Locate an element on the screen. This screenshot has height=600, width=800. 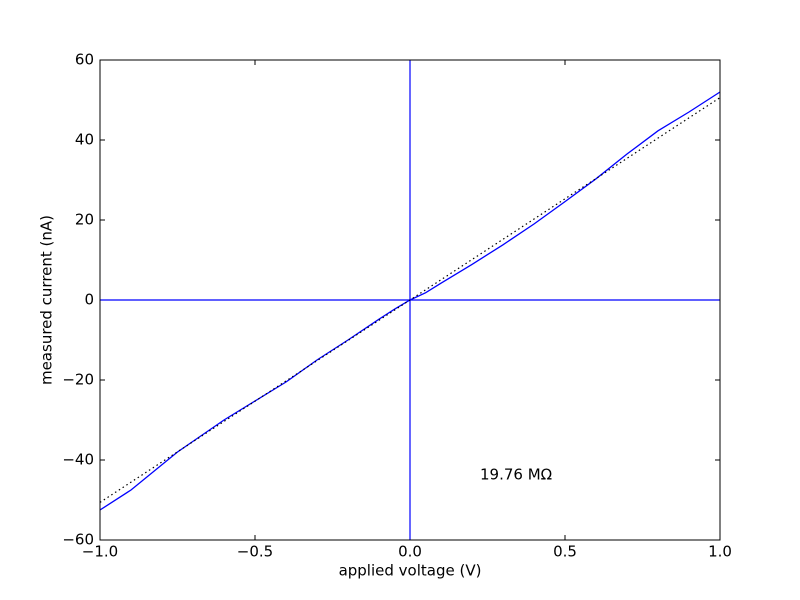
x-axis-label: applied voltage (V) is located at coordinates (410, 571).